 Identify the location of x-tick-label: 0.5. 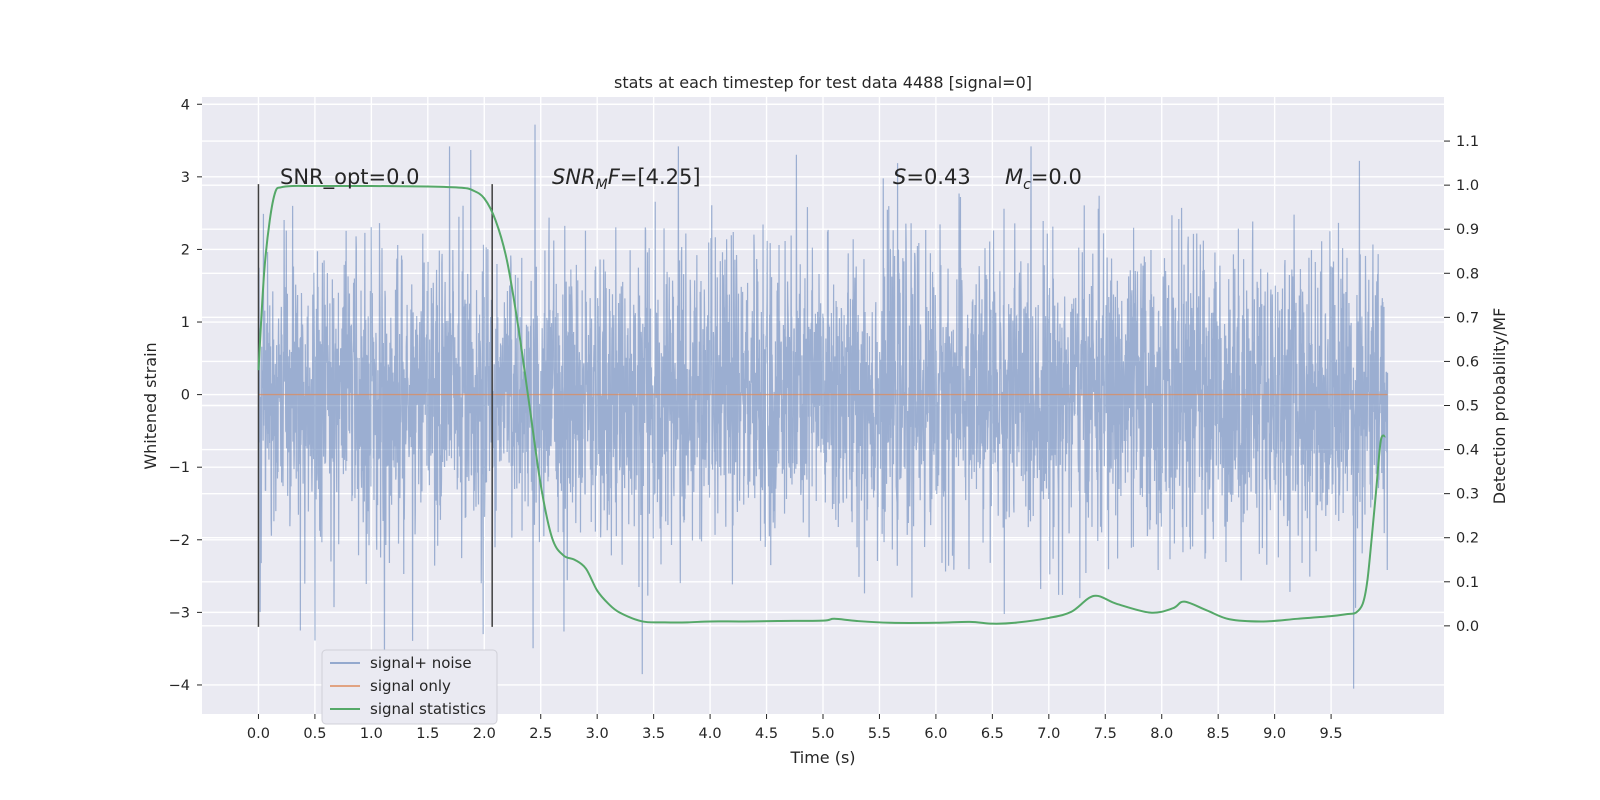
(314, 734).